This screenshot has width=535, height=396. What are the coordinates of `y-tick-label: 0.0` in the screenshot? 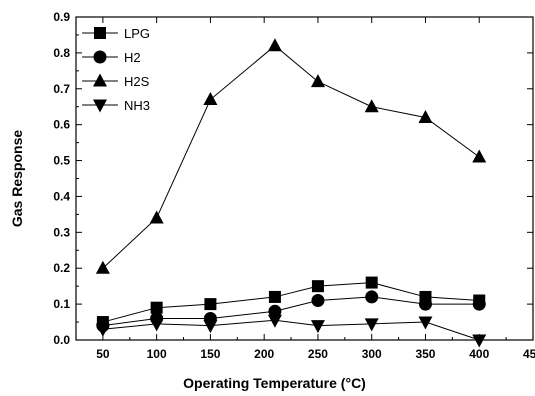 It's located at (61, 340).